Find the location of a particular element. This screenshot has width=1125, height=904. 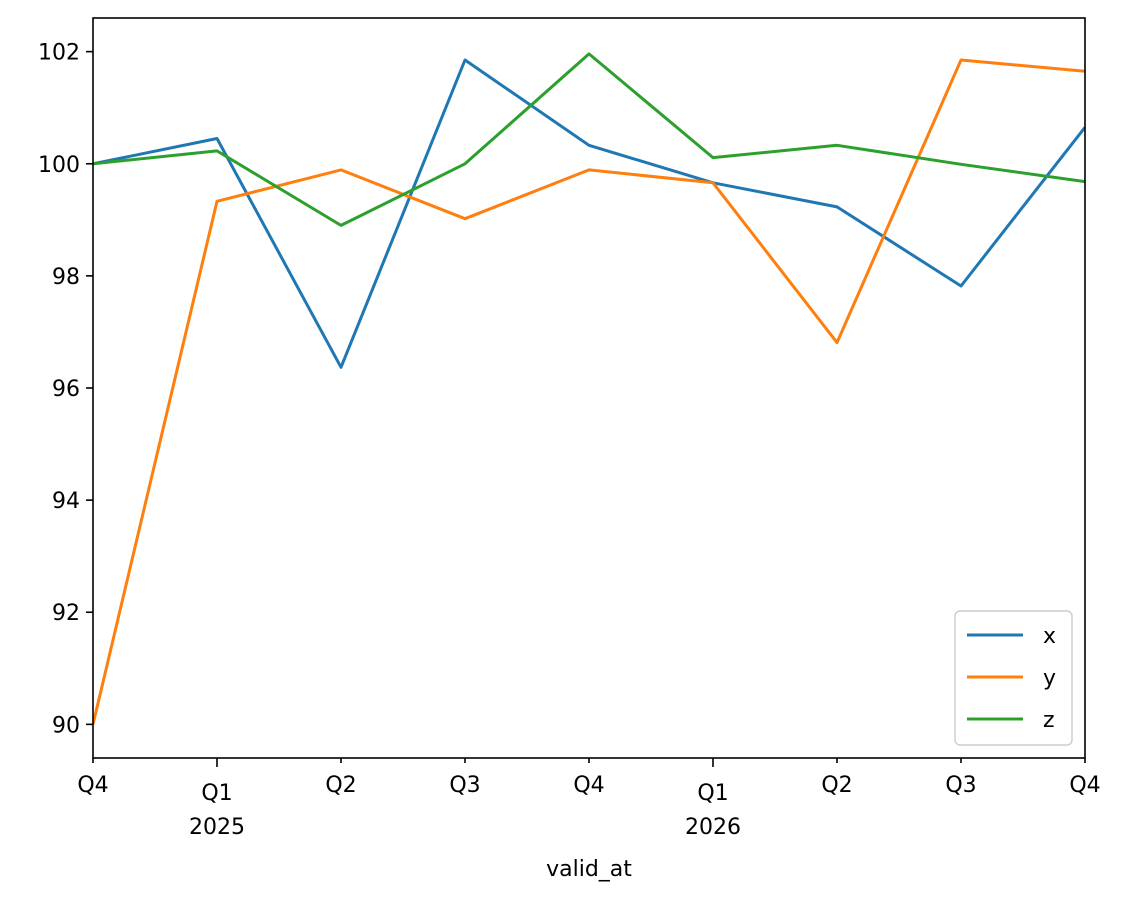

y-tick-label: 96 is located at coordinates (66, 389).